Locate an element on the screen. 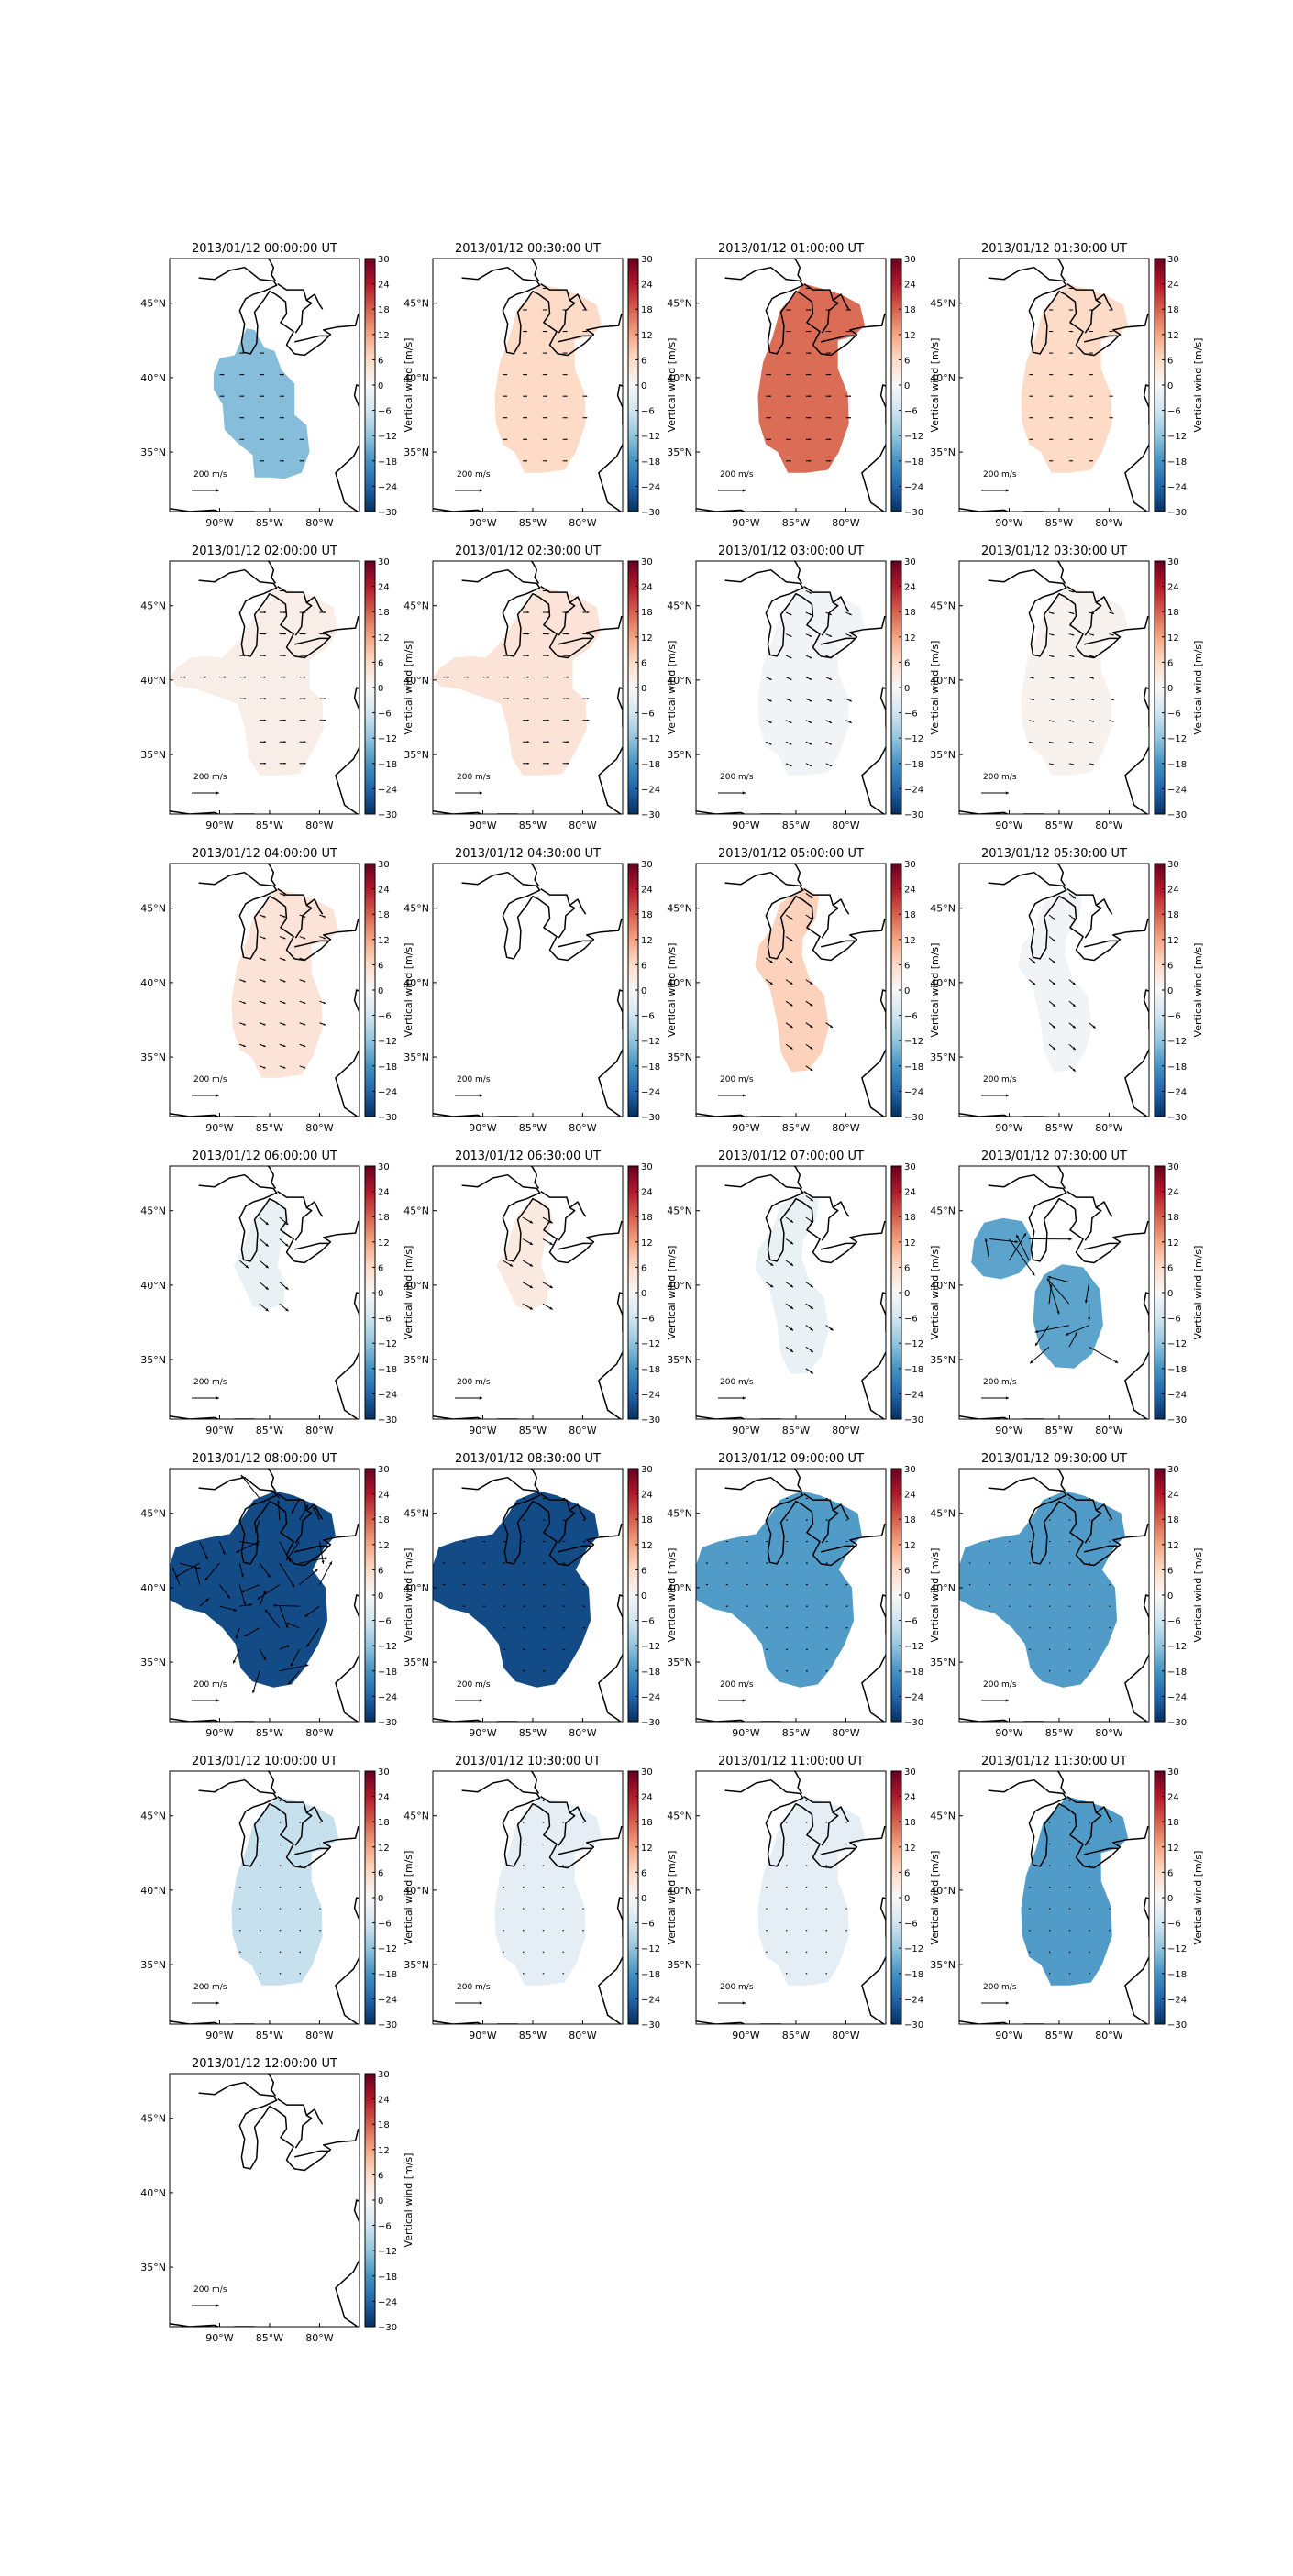  colorbar-tick-label: 0 is located at coordinates (907, 689).